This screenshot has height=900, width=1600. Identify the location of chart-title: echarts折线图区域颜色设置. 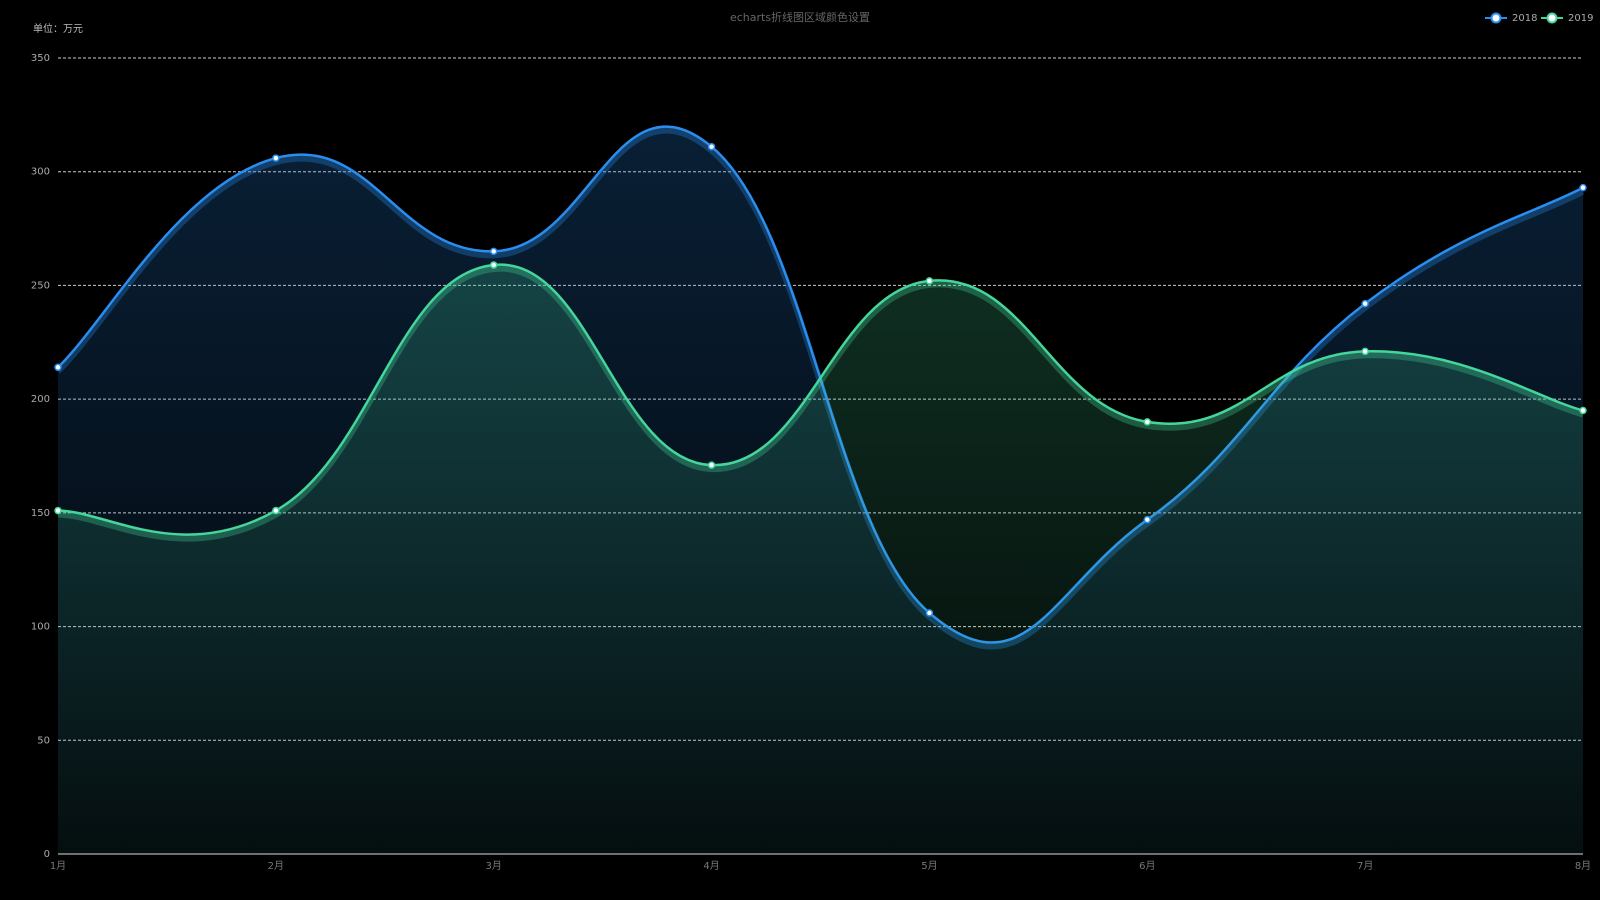
(800, 17).